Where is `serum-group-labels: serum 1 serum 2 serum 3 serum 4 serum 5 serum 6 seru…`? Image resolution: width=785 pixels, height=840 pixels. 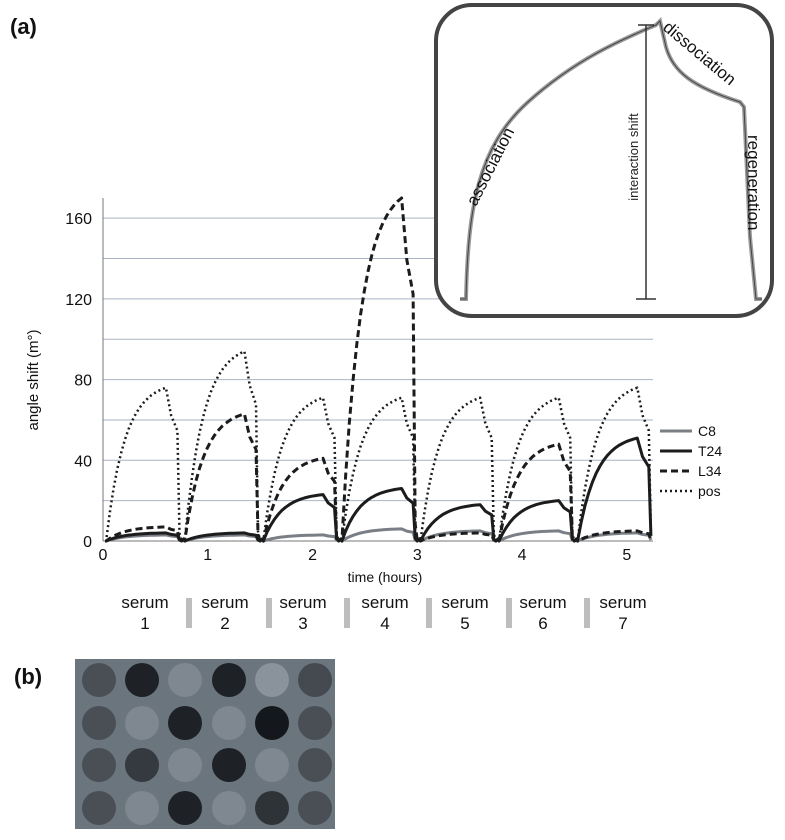 serum-group-labels: serum 1 serum 2 serum 3 serum 4 serum 5 serum 6 seru… is located at coordinates (378, 616).